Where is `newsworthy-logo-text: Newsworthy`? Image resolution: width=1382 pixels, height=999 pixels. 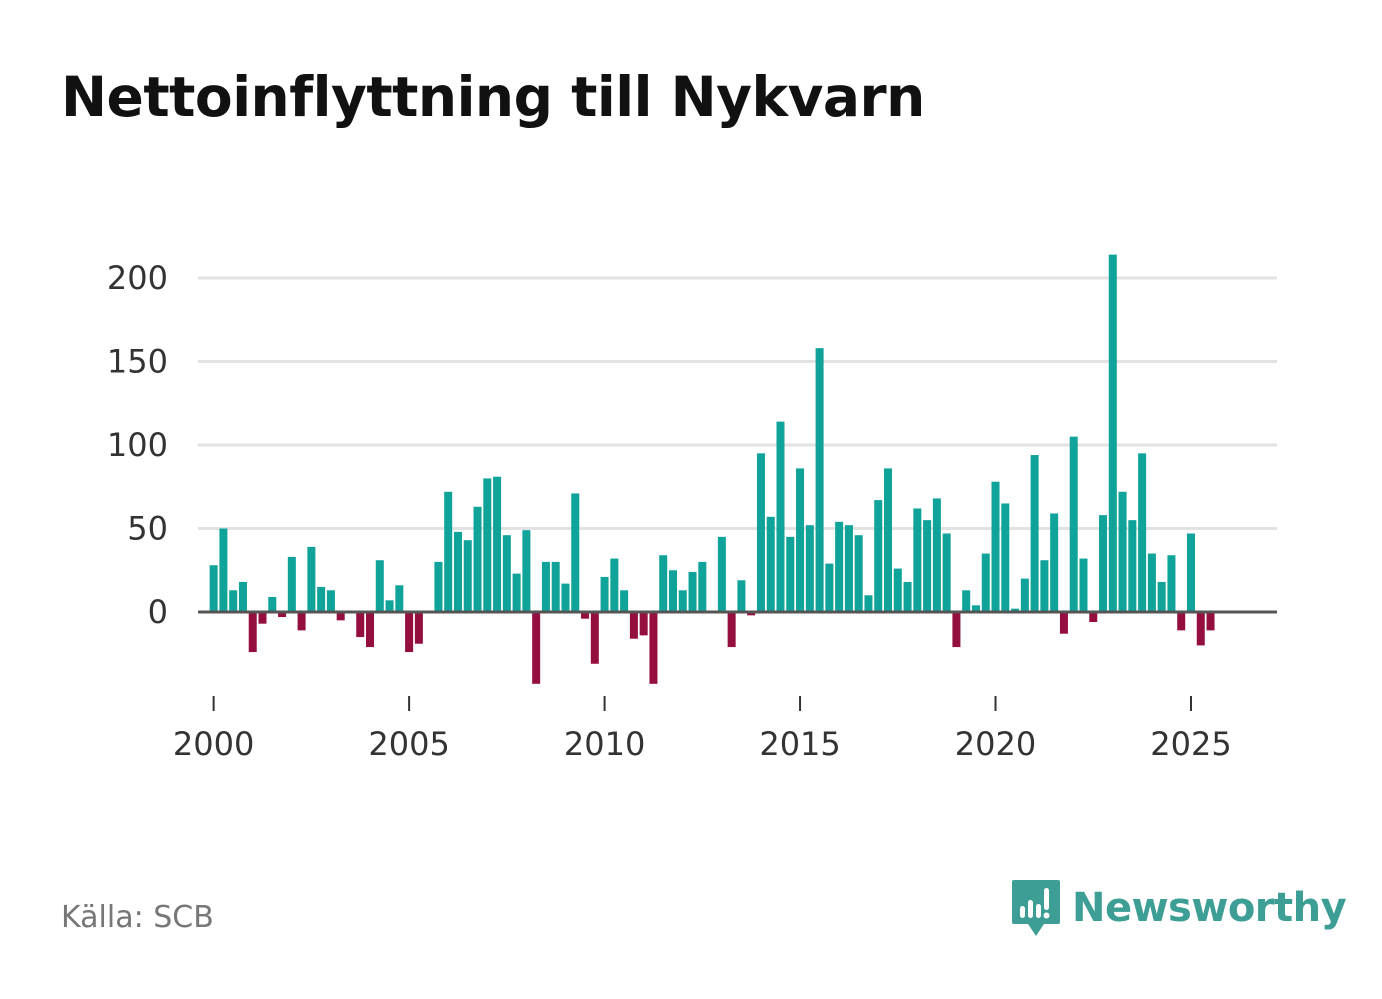 newsworthy-logo-text: Newsworthy is located at coordinates (1209, 908).